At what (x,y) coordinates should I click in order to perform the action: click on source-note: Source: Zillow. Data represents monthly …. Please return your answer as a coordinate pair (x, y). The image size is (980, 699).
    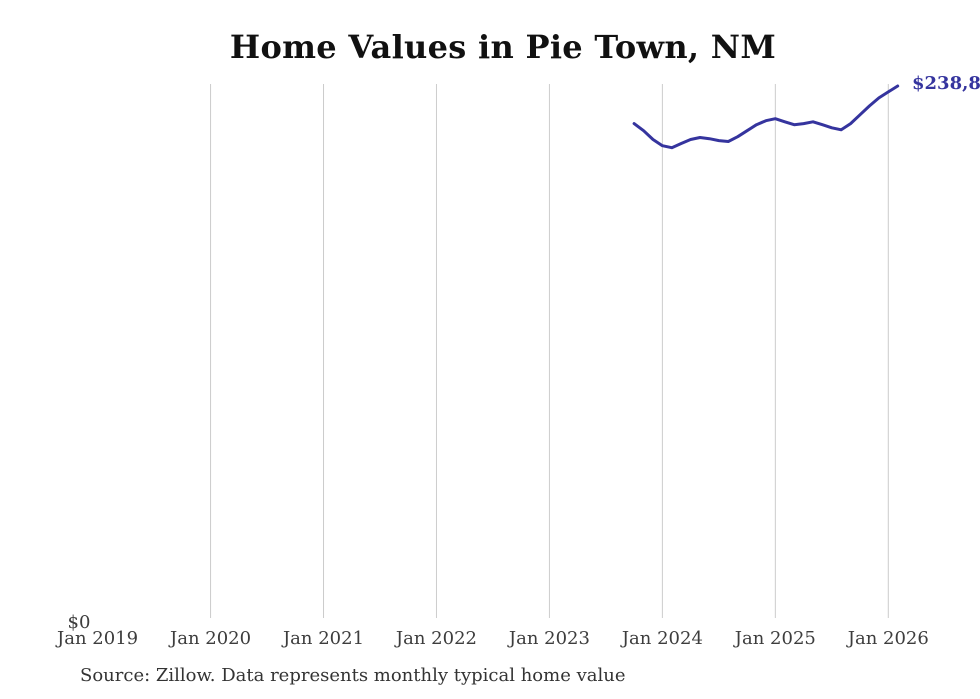
    Looking at the image, I should click on (353, 675).